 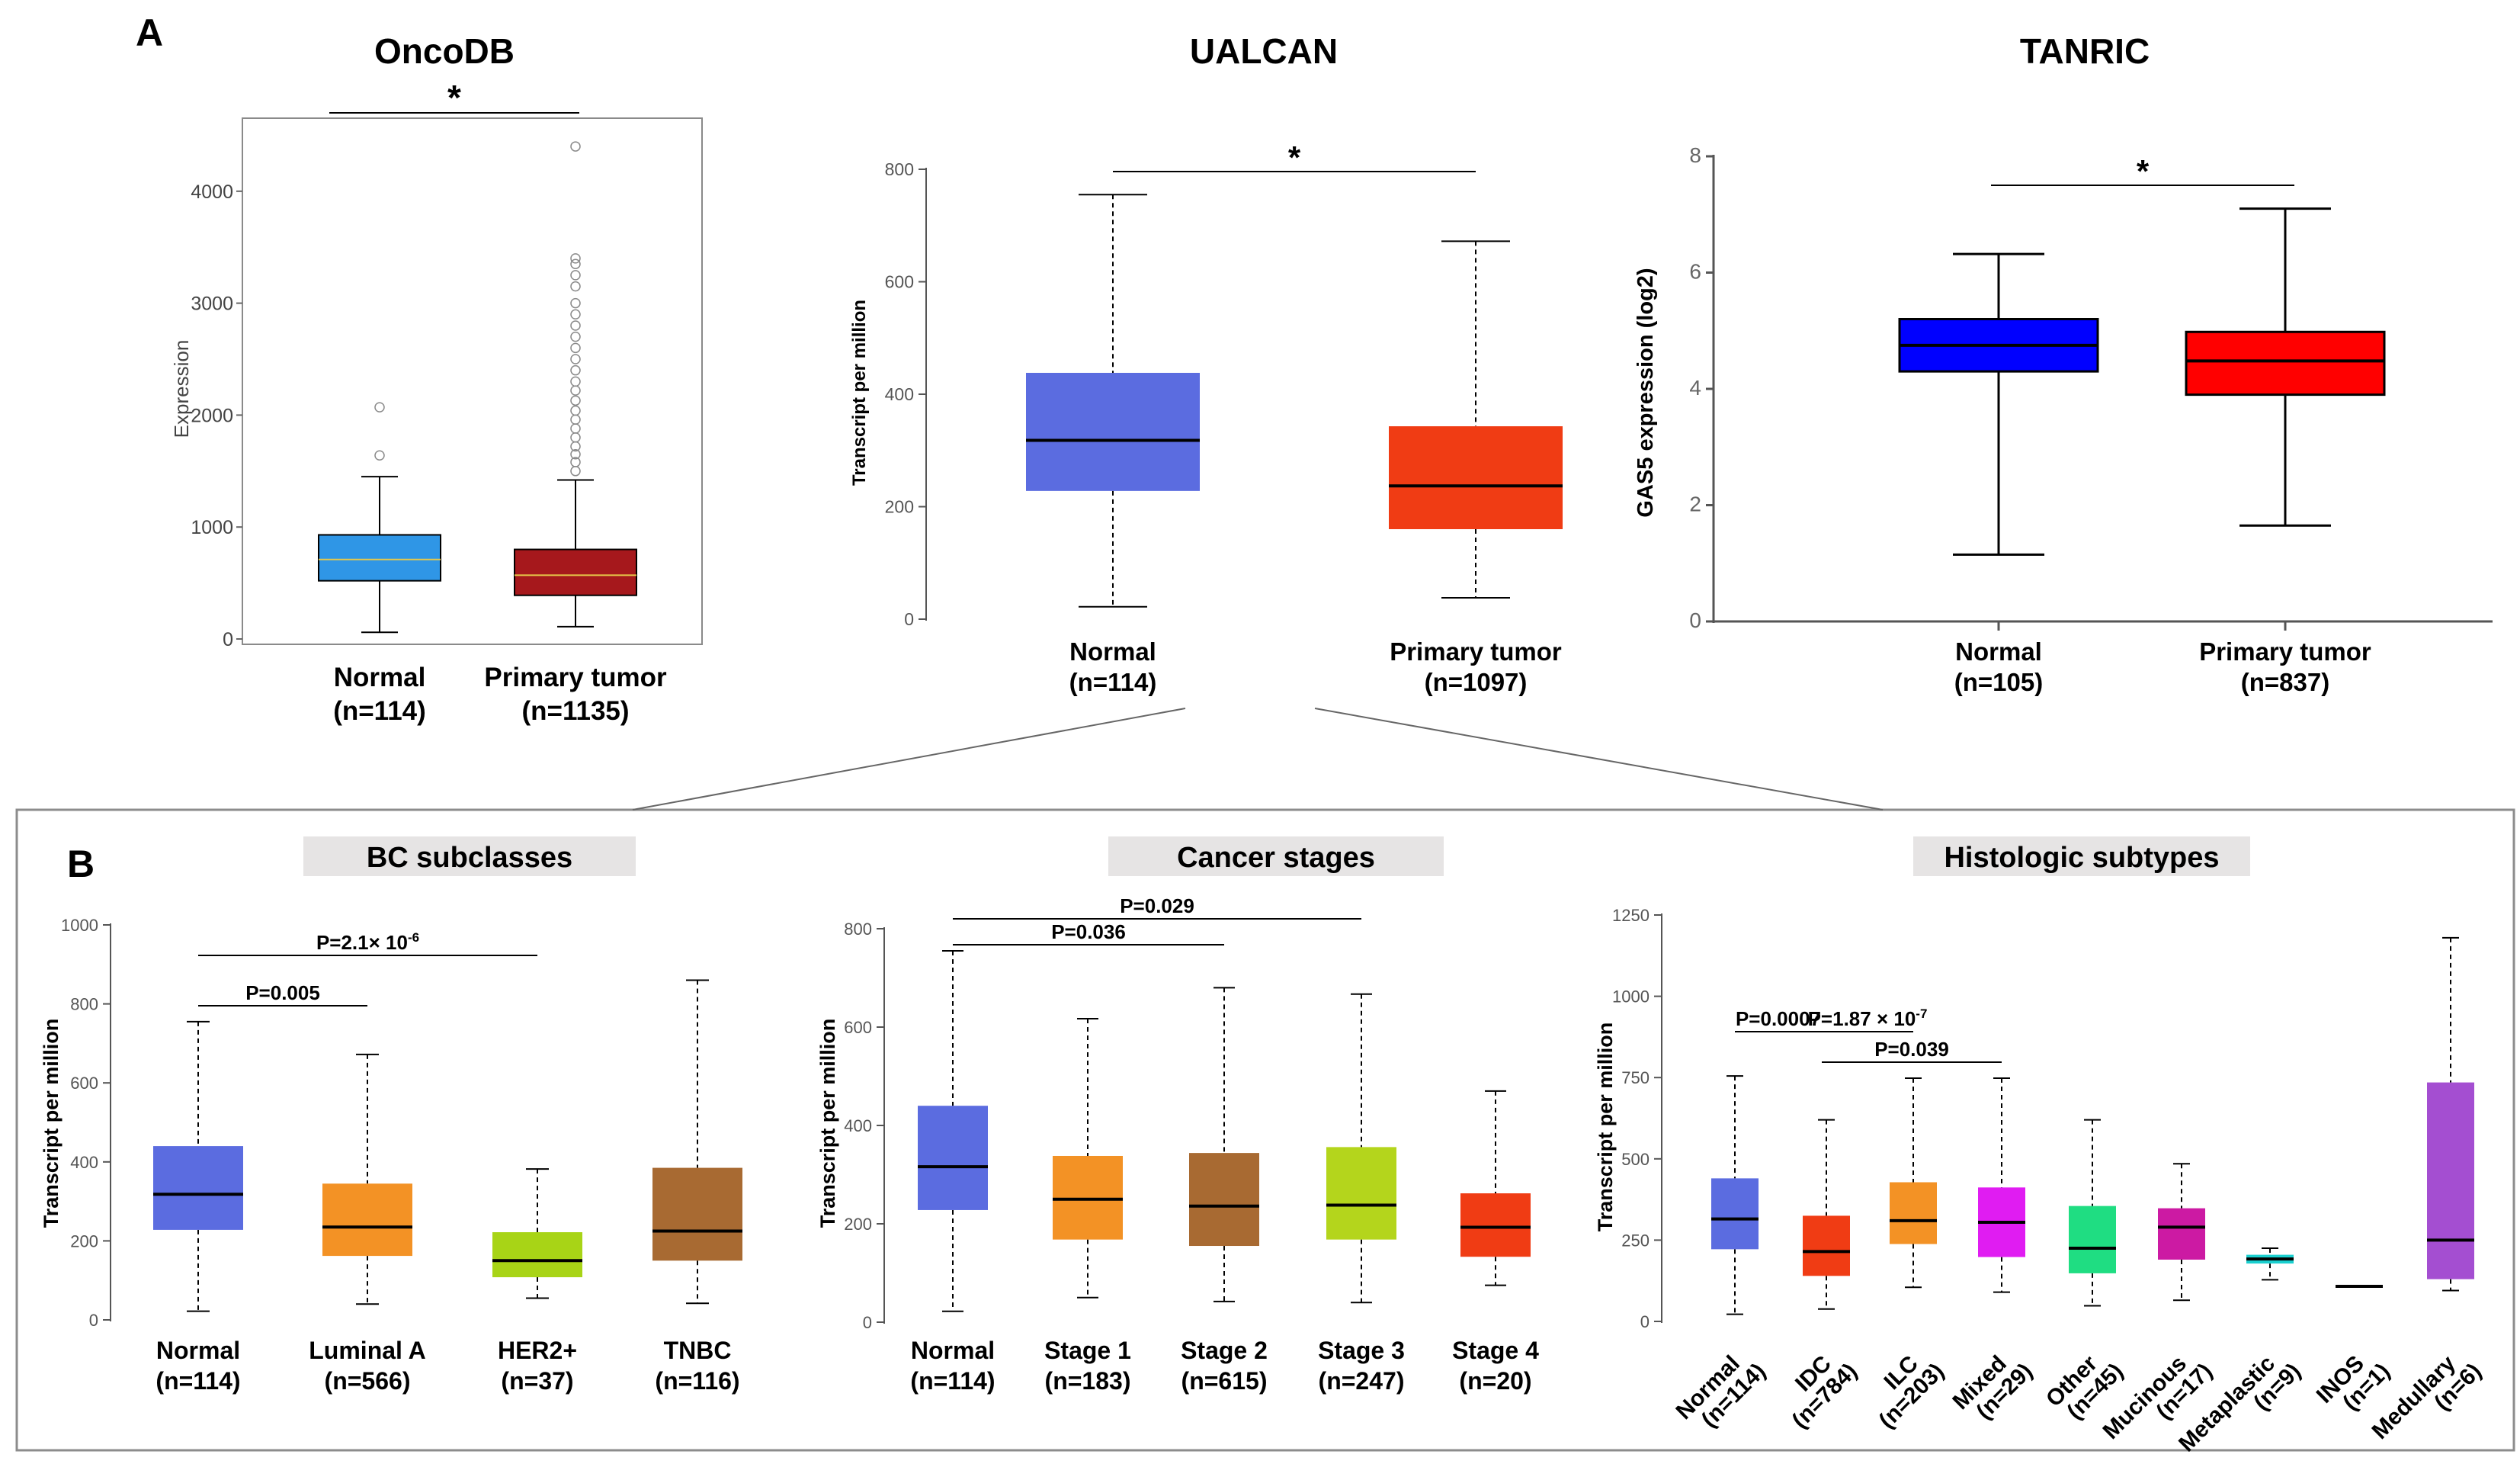 I want to click on panel-label-a: A, so click(x=149, y=32).